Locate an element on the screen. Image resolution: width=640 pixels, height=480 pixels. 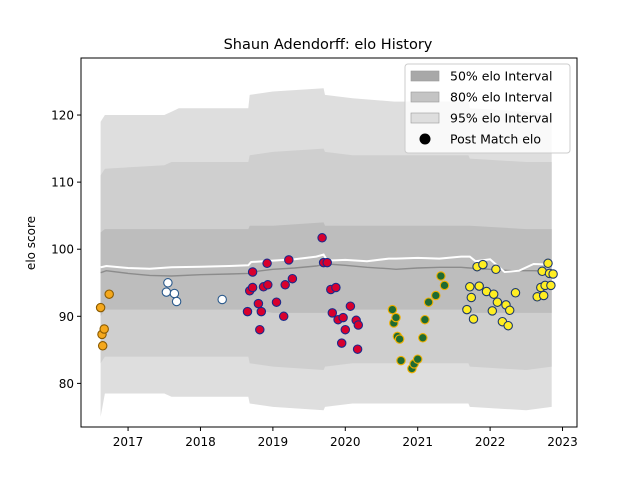
y-axis: 80 90 100 110 120 is located at coordinates (66, 250).